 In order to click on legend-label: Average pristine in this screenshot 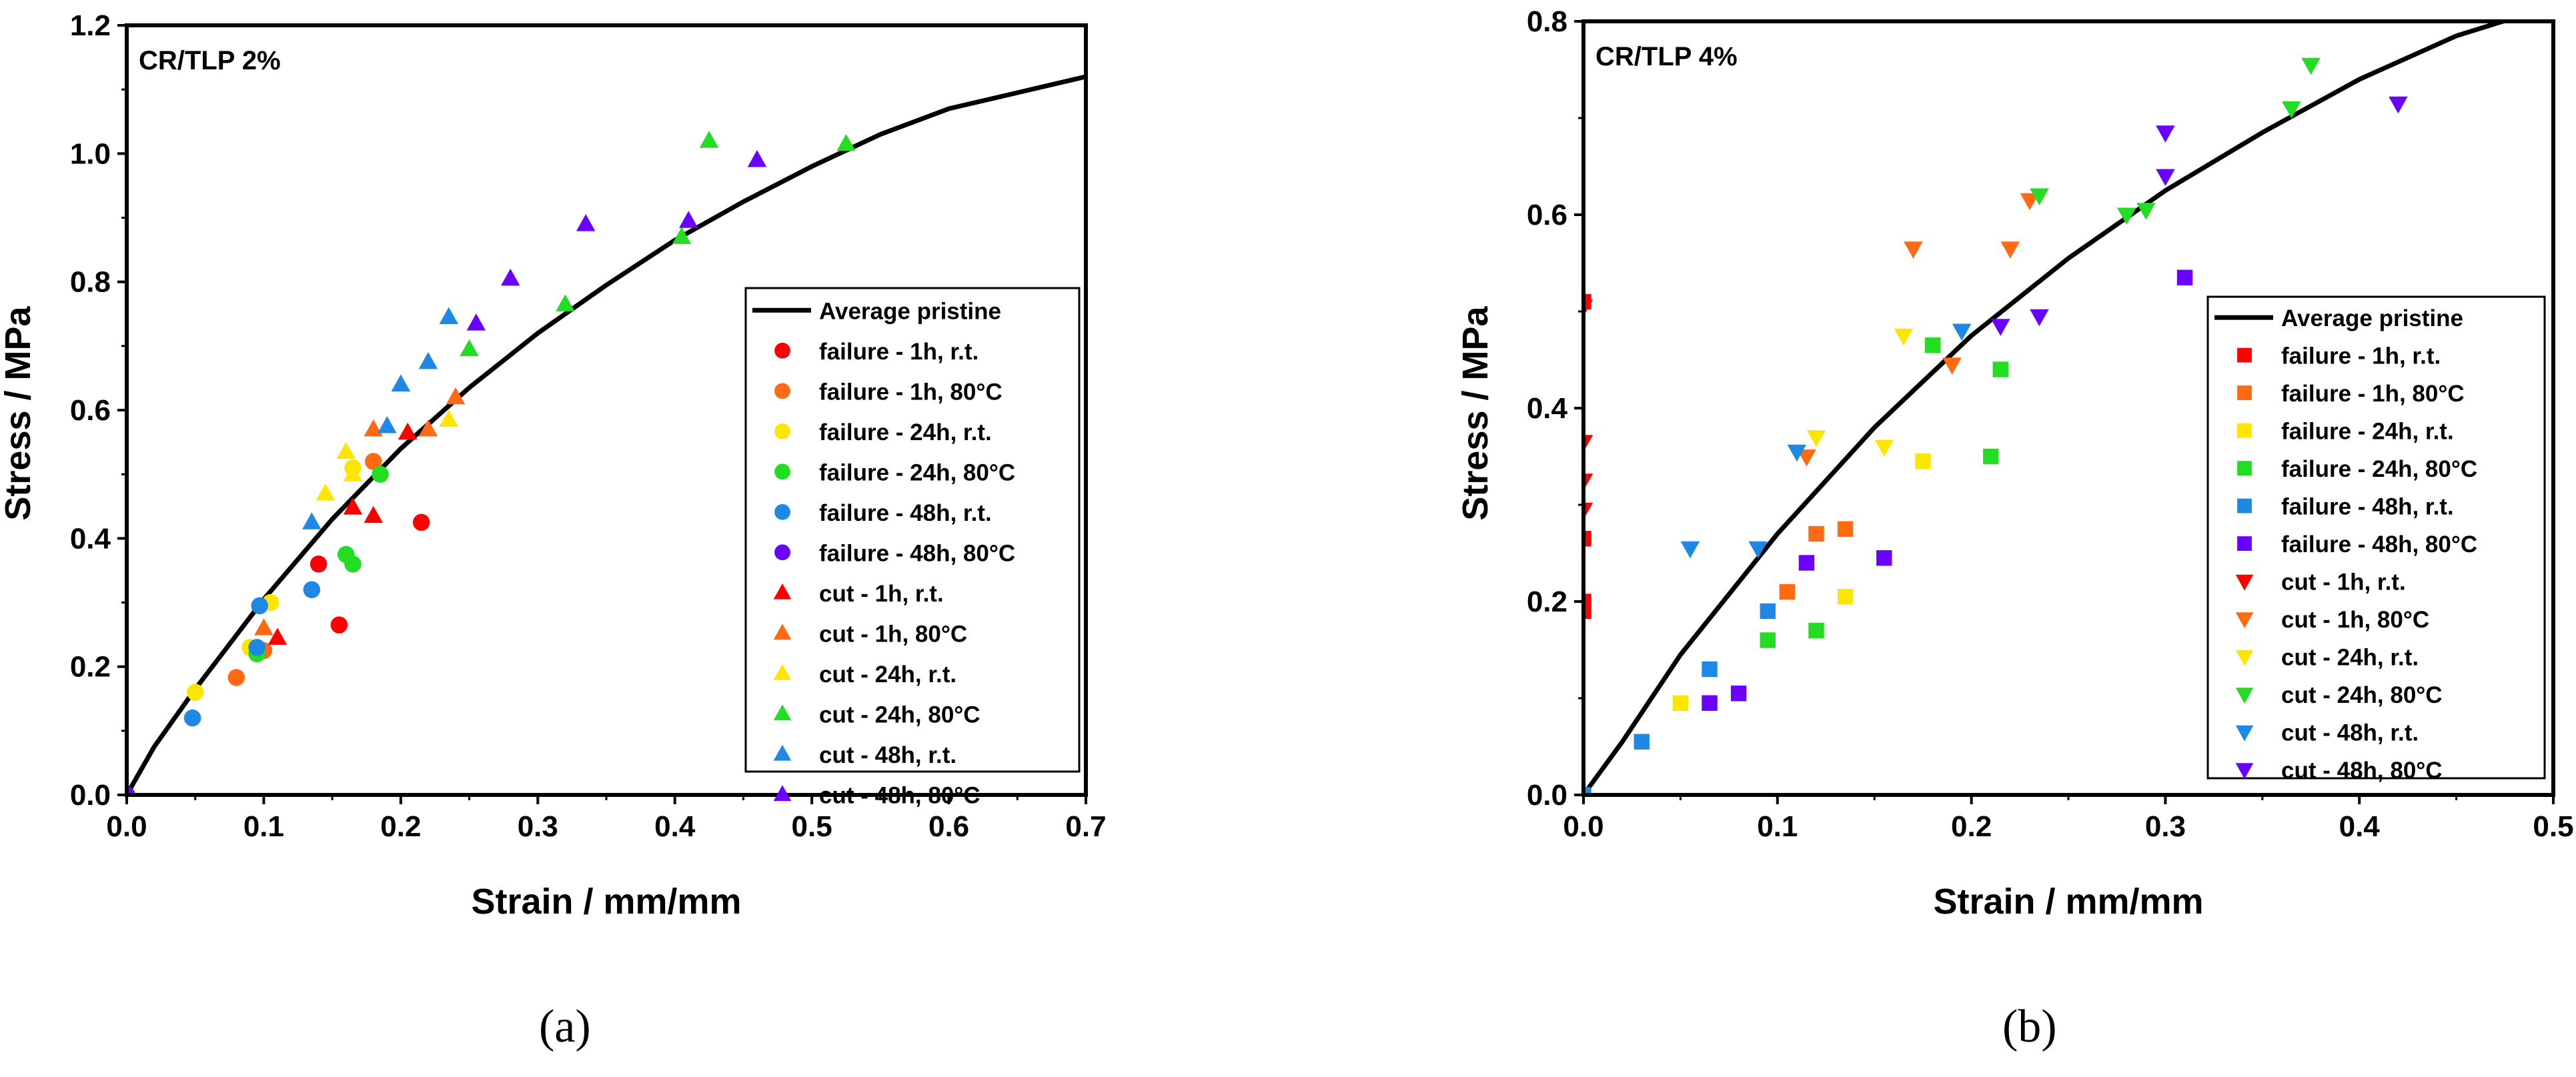, I will do `click(2372, 318)`.